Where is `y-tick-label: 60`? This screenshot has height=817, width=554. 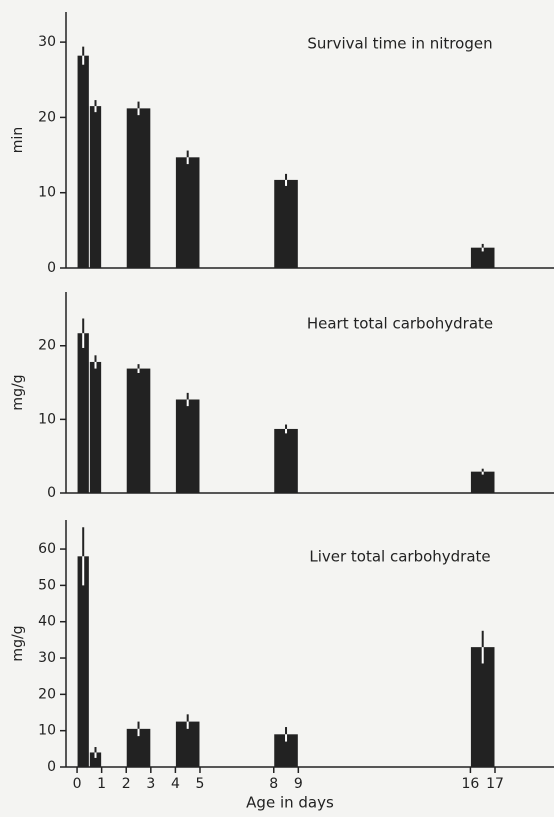 y-tick-label: 60 is located at coordinates (47, 549).